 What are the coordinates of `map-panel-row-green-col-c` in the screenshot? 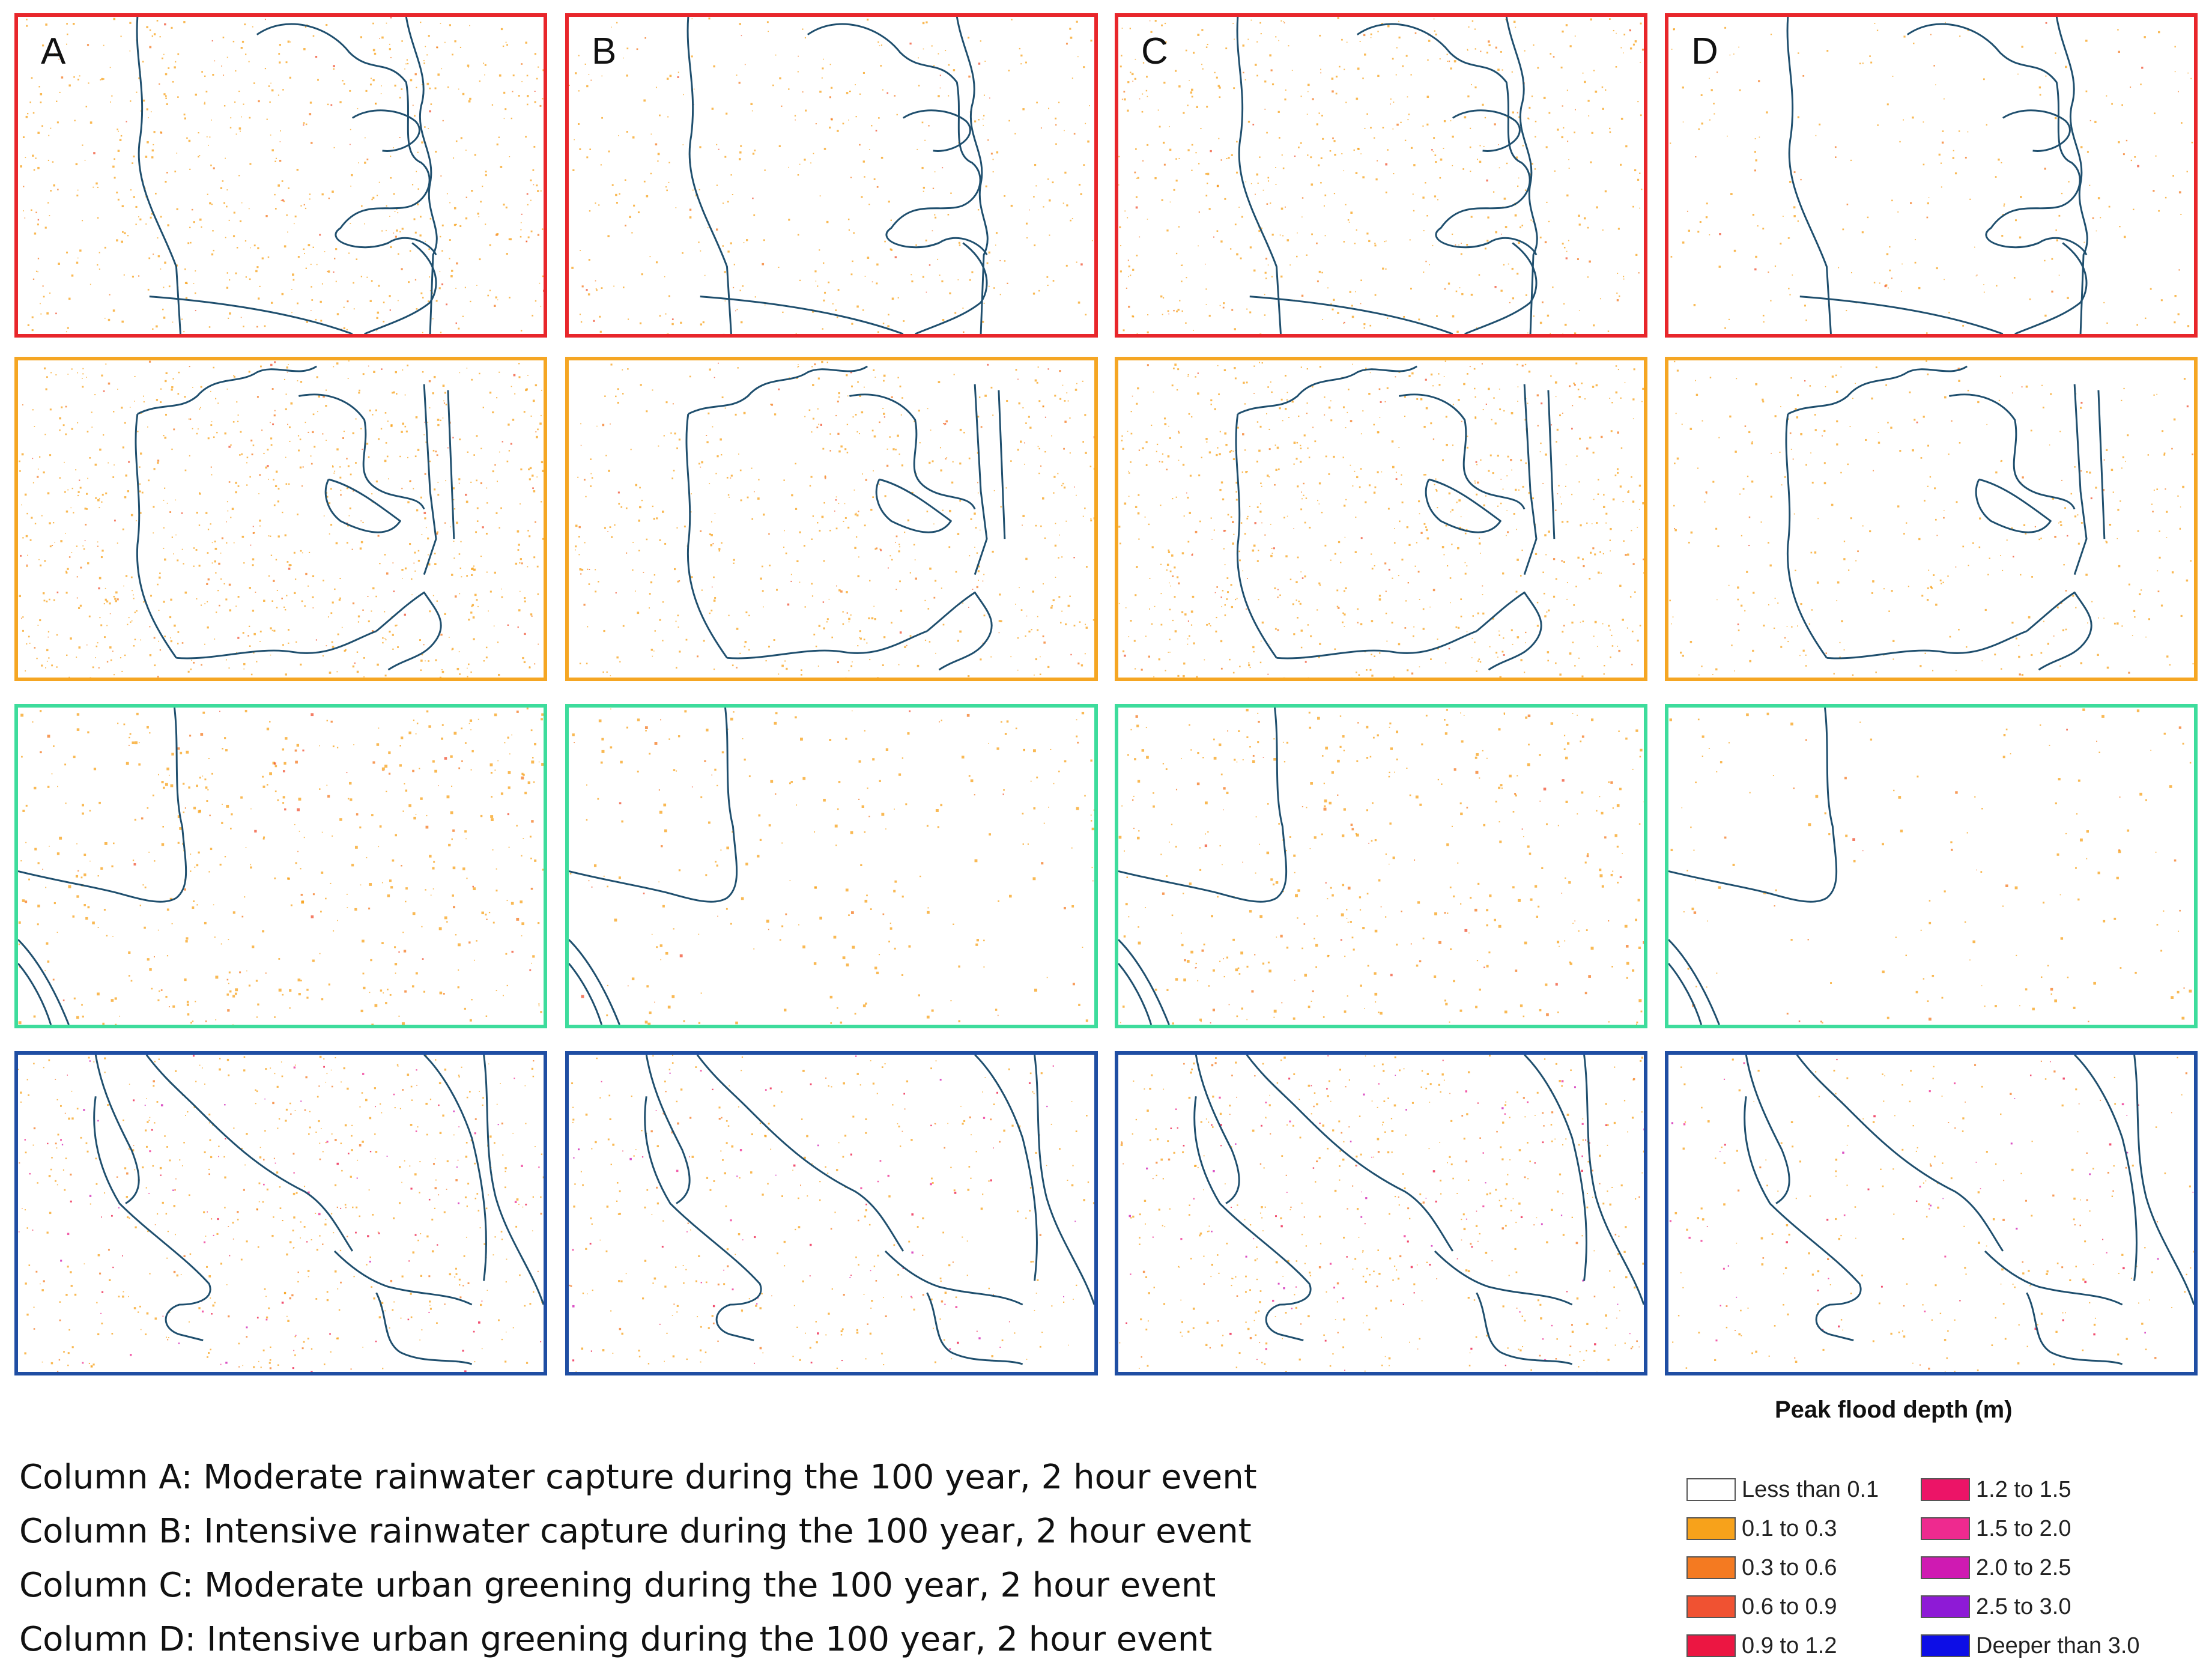 It's located at (1381, 866).